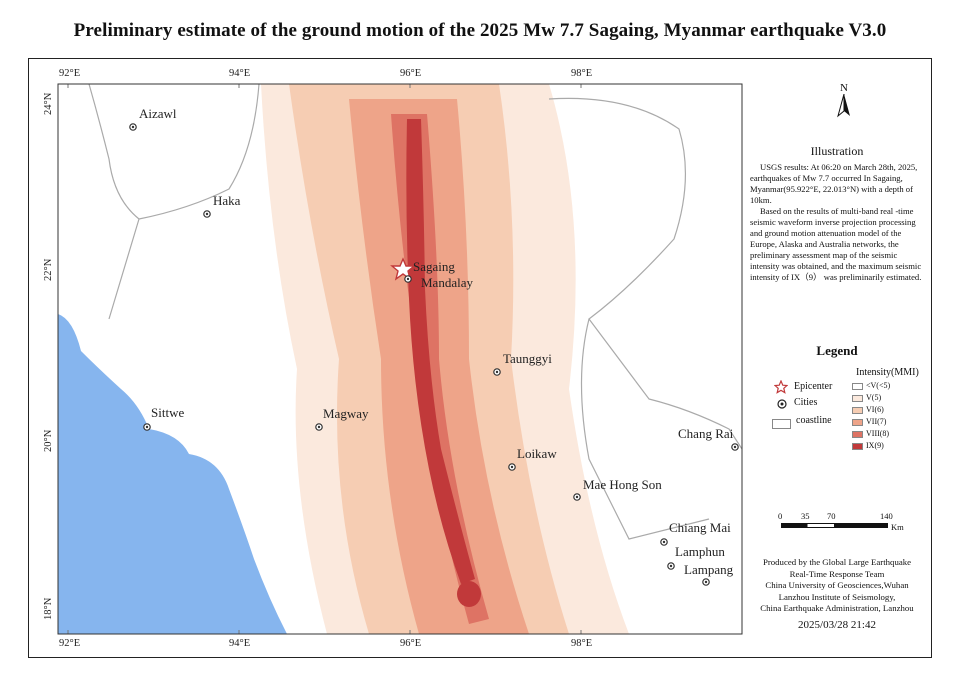 This screenshot has width=960, height=679. Describe the element at coordinates (537, 453) in the screenshot. I see `city-label: Loikaw` at that location.